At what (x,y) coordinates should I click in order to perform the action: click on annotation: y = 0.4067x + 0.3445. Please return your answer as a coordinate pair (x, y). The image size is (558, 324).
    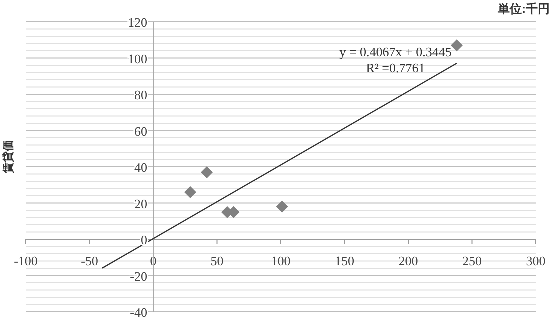
    Looking at the image, I should click on (396, 52).